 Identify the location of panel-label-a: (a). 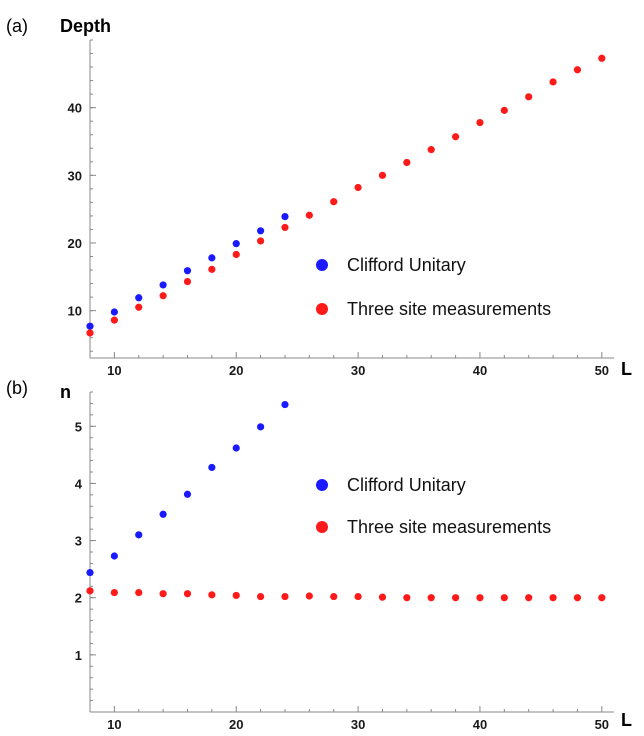
(17, 26).